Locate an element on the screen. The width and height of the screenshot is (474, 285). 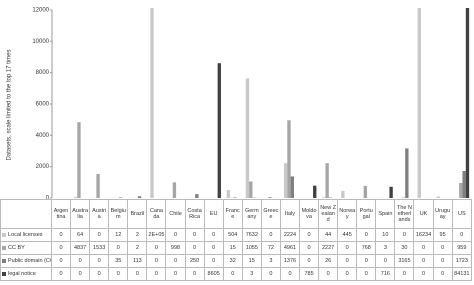
y-tick-label: 4000 is located at coordinates (43, 136).